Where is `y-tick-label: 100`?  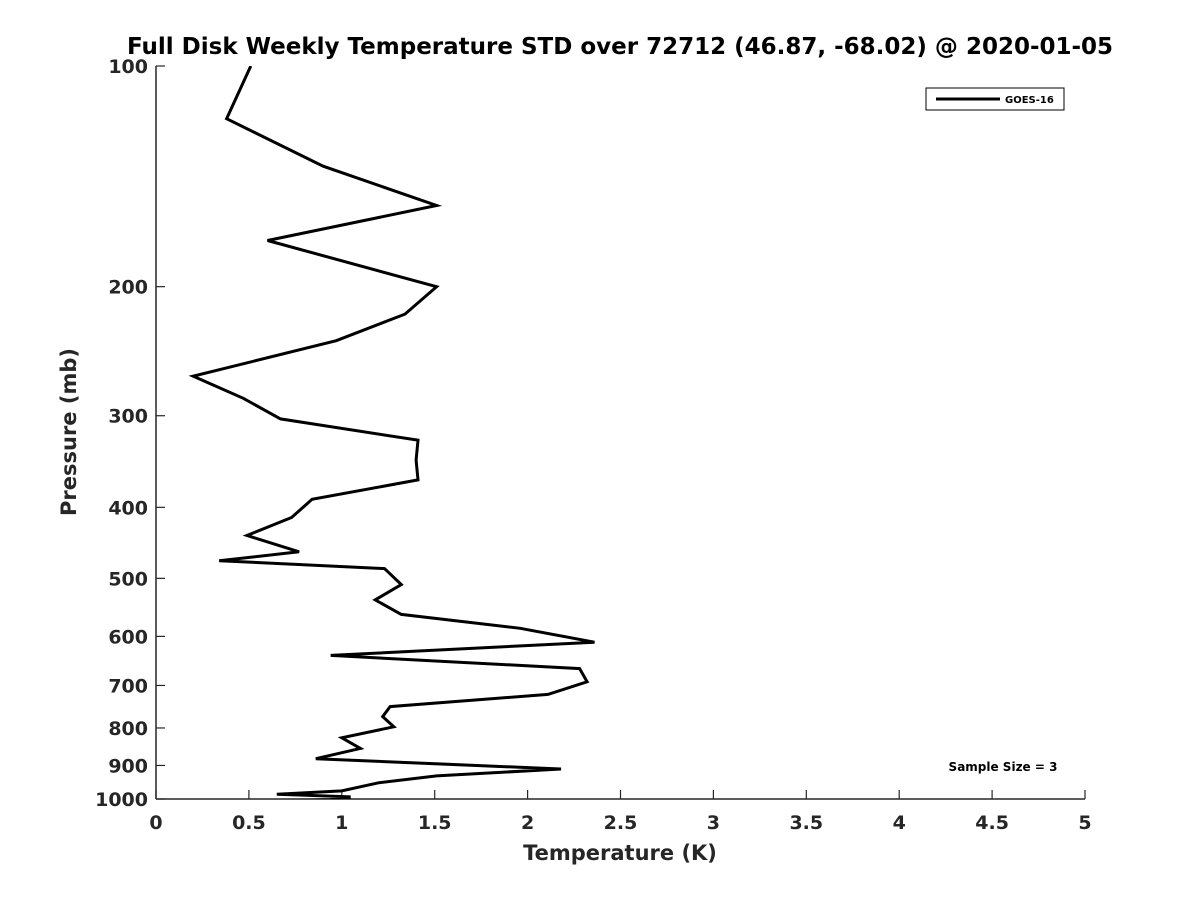 y-tick-label: 100 is located at coordinates (128, 67).